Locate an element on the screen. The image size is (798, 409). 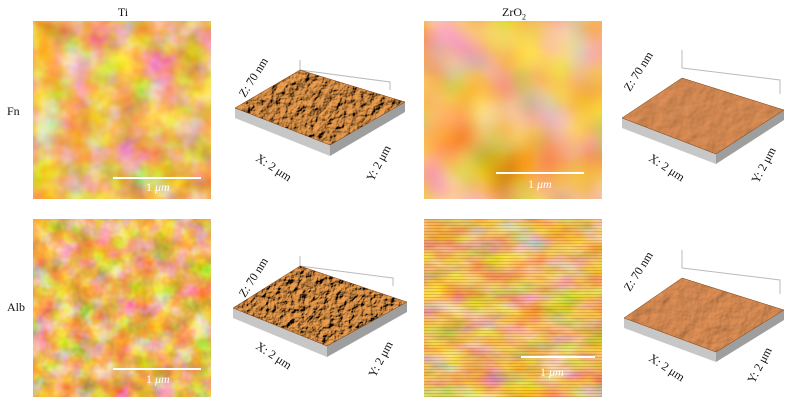
afm-image-zro2-fn: 1 μm is located at coordinates (513, 110).